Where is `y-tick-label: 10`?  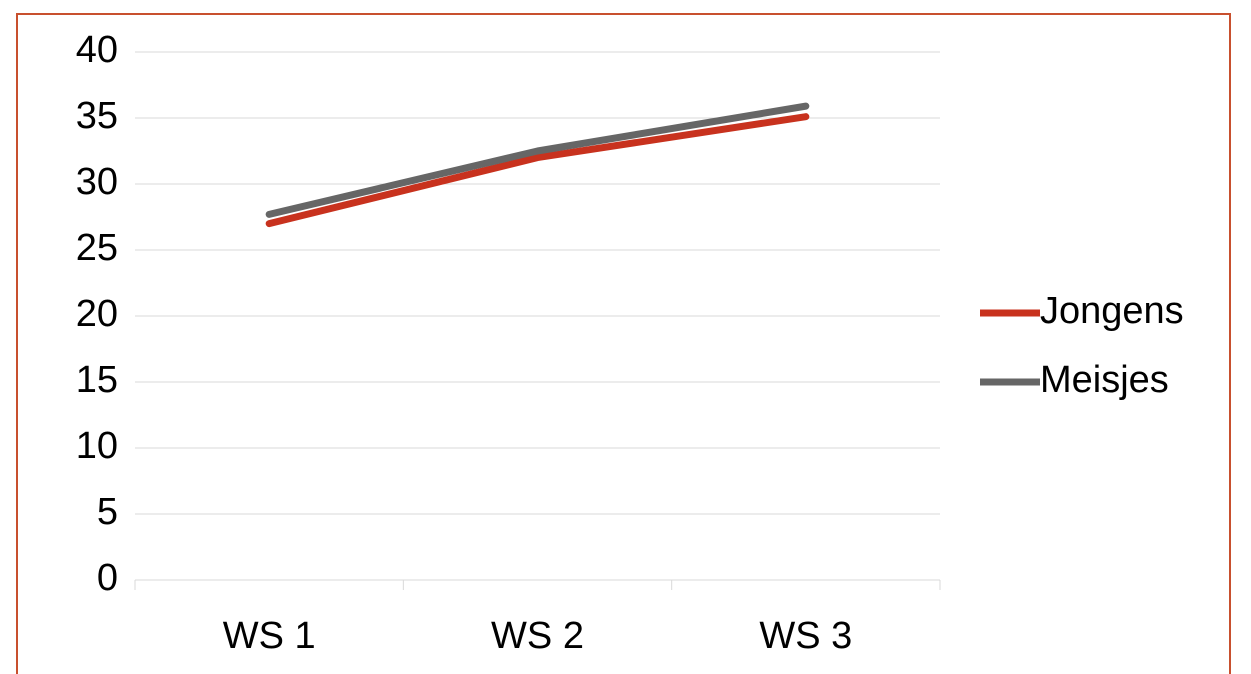
y-tick-label: 10 is located at coordinates (97, 446).